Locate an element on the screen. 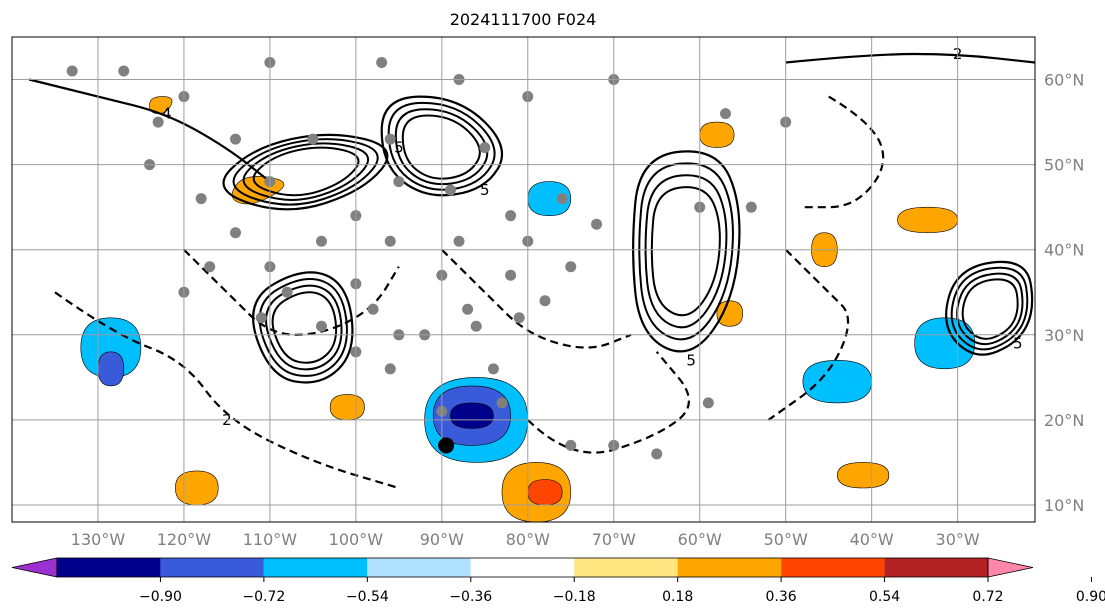 Image resolution: width=1105 pixels, height=615 pixels. colorbar-tick-label: −0.54 is located at coordinates (367, 597).